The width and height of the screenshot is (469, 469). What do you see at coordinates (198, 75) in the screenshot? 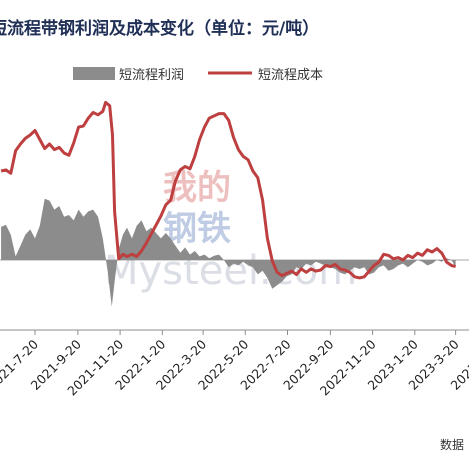
I see `legend: 短流程利润 短流程成本` at bounding box center [198, 75].